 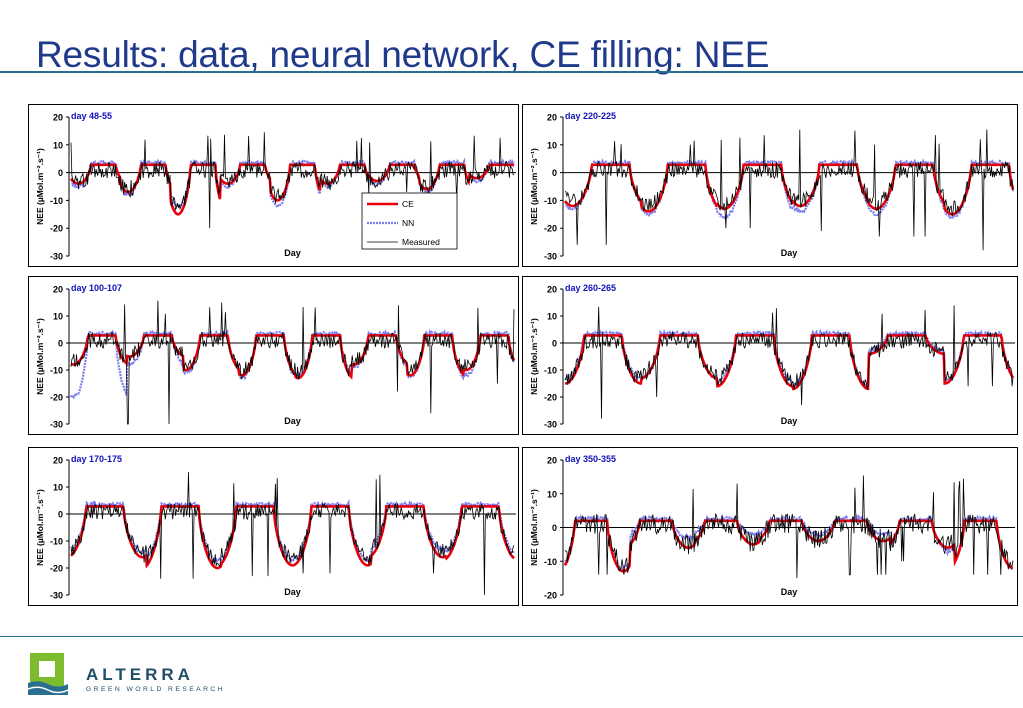 I want to click on chart-legend: CE NN Measured, so click(x=409, y=221).